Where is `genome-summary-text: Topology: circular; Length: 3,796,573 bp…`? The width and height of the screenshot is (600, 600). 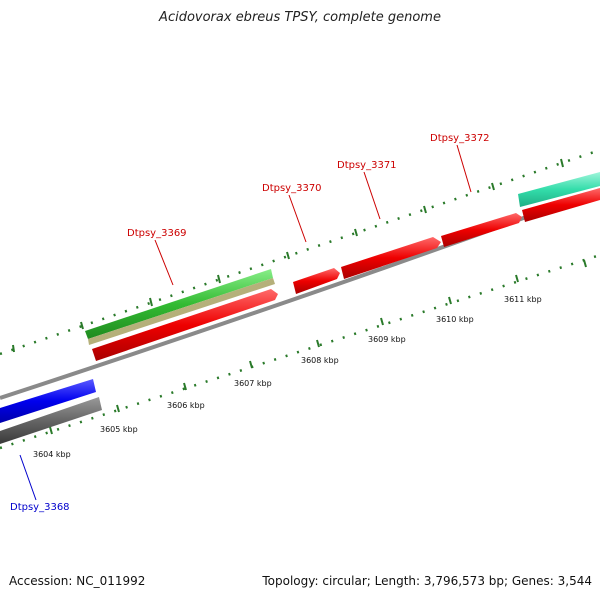
genome-summary-text: Topology: circular; Length: 3,796,573 bp… is located at coordinates (427, 581).